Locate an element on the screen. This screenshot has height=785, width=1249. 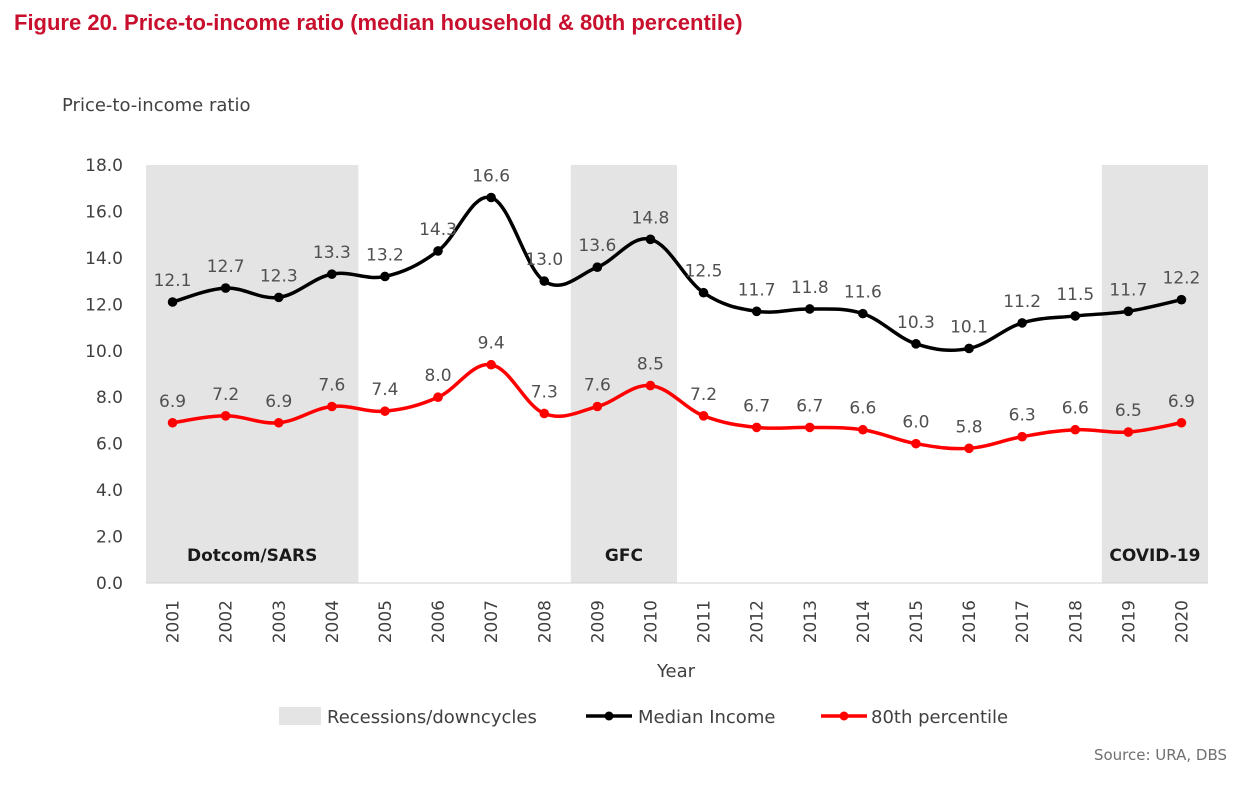
p80-data-label: 8.0 is located at coordinates (438, 376).